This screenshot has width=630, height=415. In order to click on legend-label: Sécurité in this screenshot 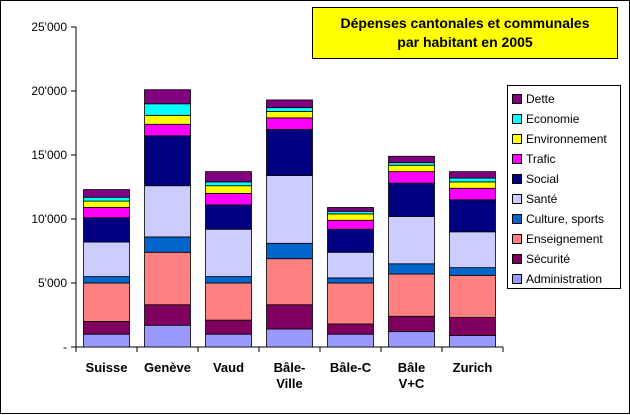, I will do `click(548, 259)`.